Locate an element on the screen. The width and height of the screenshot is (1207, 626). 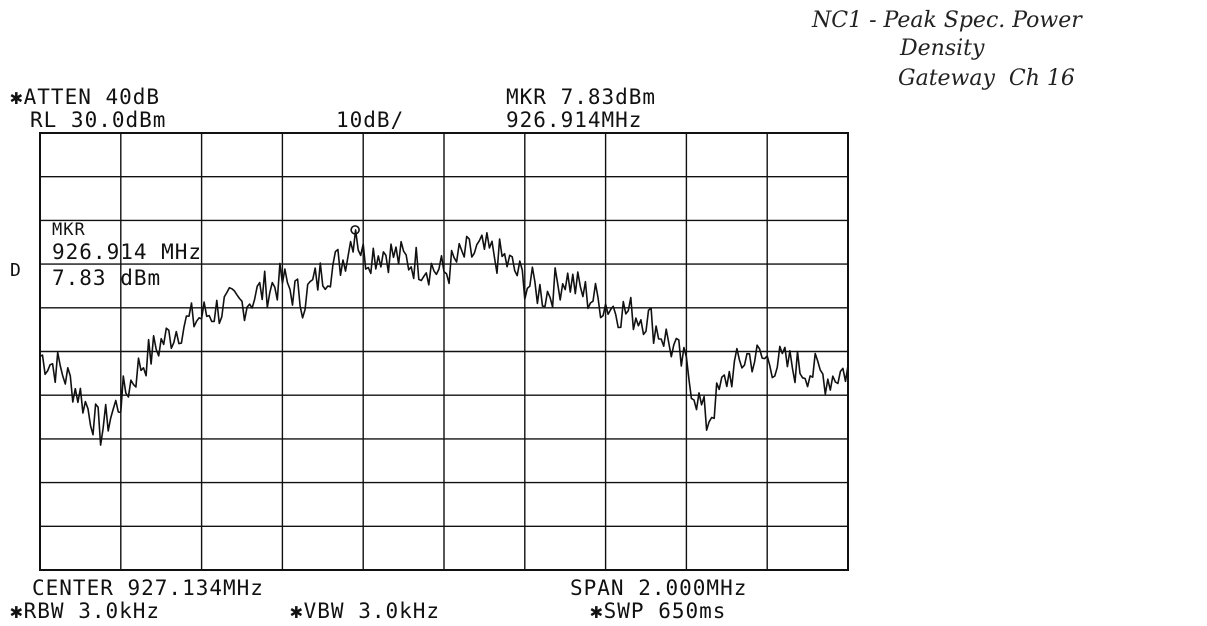
marker-layer is located at coordinates (355, 230).